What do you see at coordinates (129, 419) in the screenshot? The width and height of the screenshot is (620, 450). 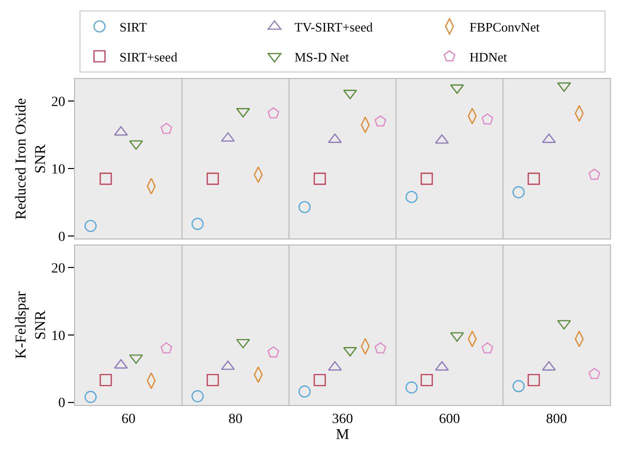 I see `x-tick-label: 60` at bounding box center [129, 419].